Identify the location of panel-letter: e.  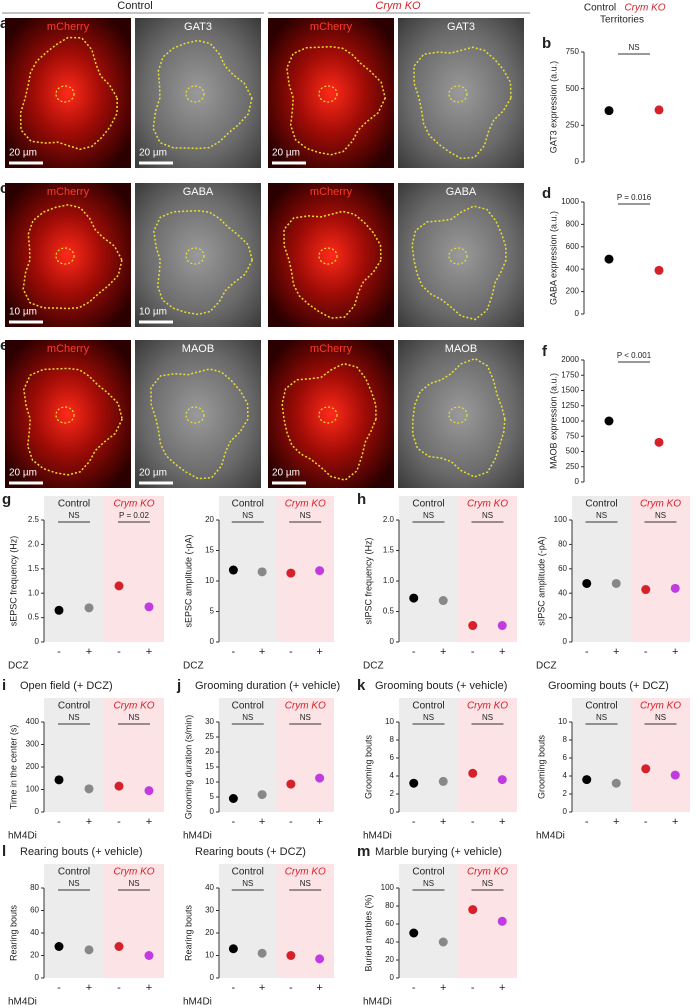
(4, 345).